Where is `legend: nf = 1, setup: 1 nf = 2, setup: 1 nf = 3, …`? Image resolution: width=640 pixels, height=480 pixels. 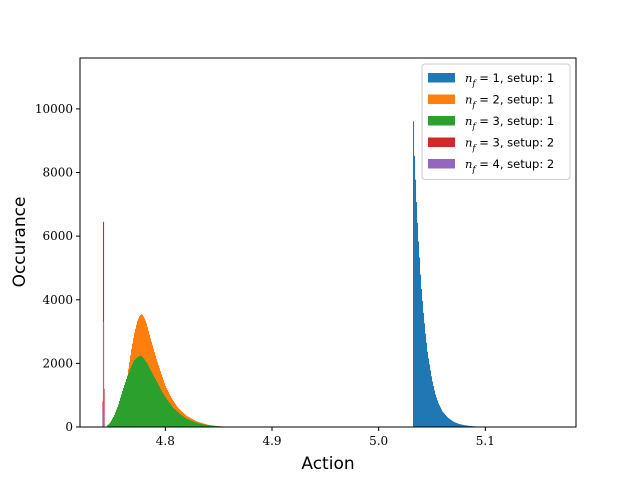
legend: nf = 1, setup: 1 nf = 2, setup: 1 nf = 3, … is located at coordinates (496, 121).